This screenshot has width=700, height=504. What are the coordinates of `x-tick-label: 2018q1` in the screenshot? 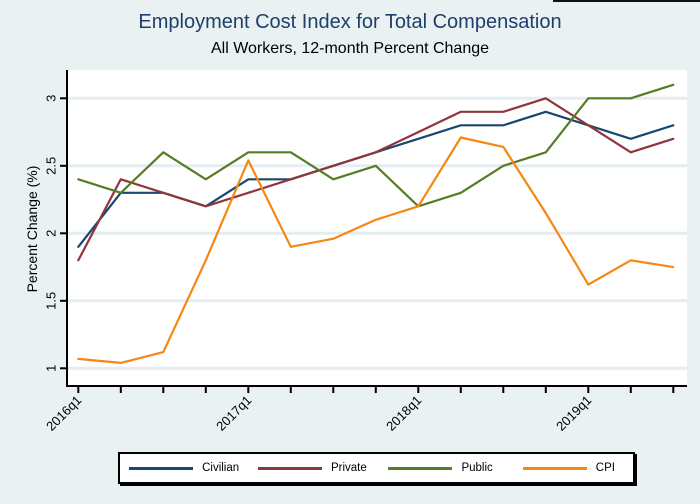 It's located at (403, 413).